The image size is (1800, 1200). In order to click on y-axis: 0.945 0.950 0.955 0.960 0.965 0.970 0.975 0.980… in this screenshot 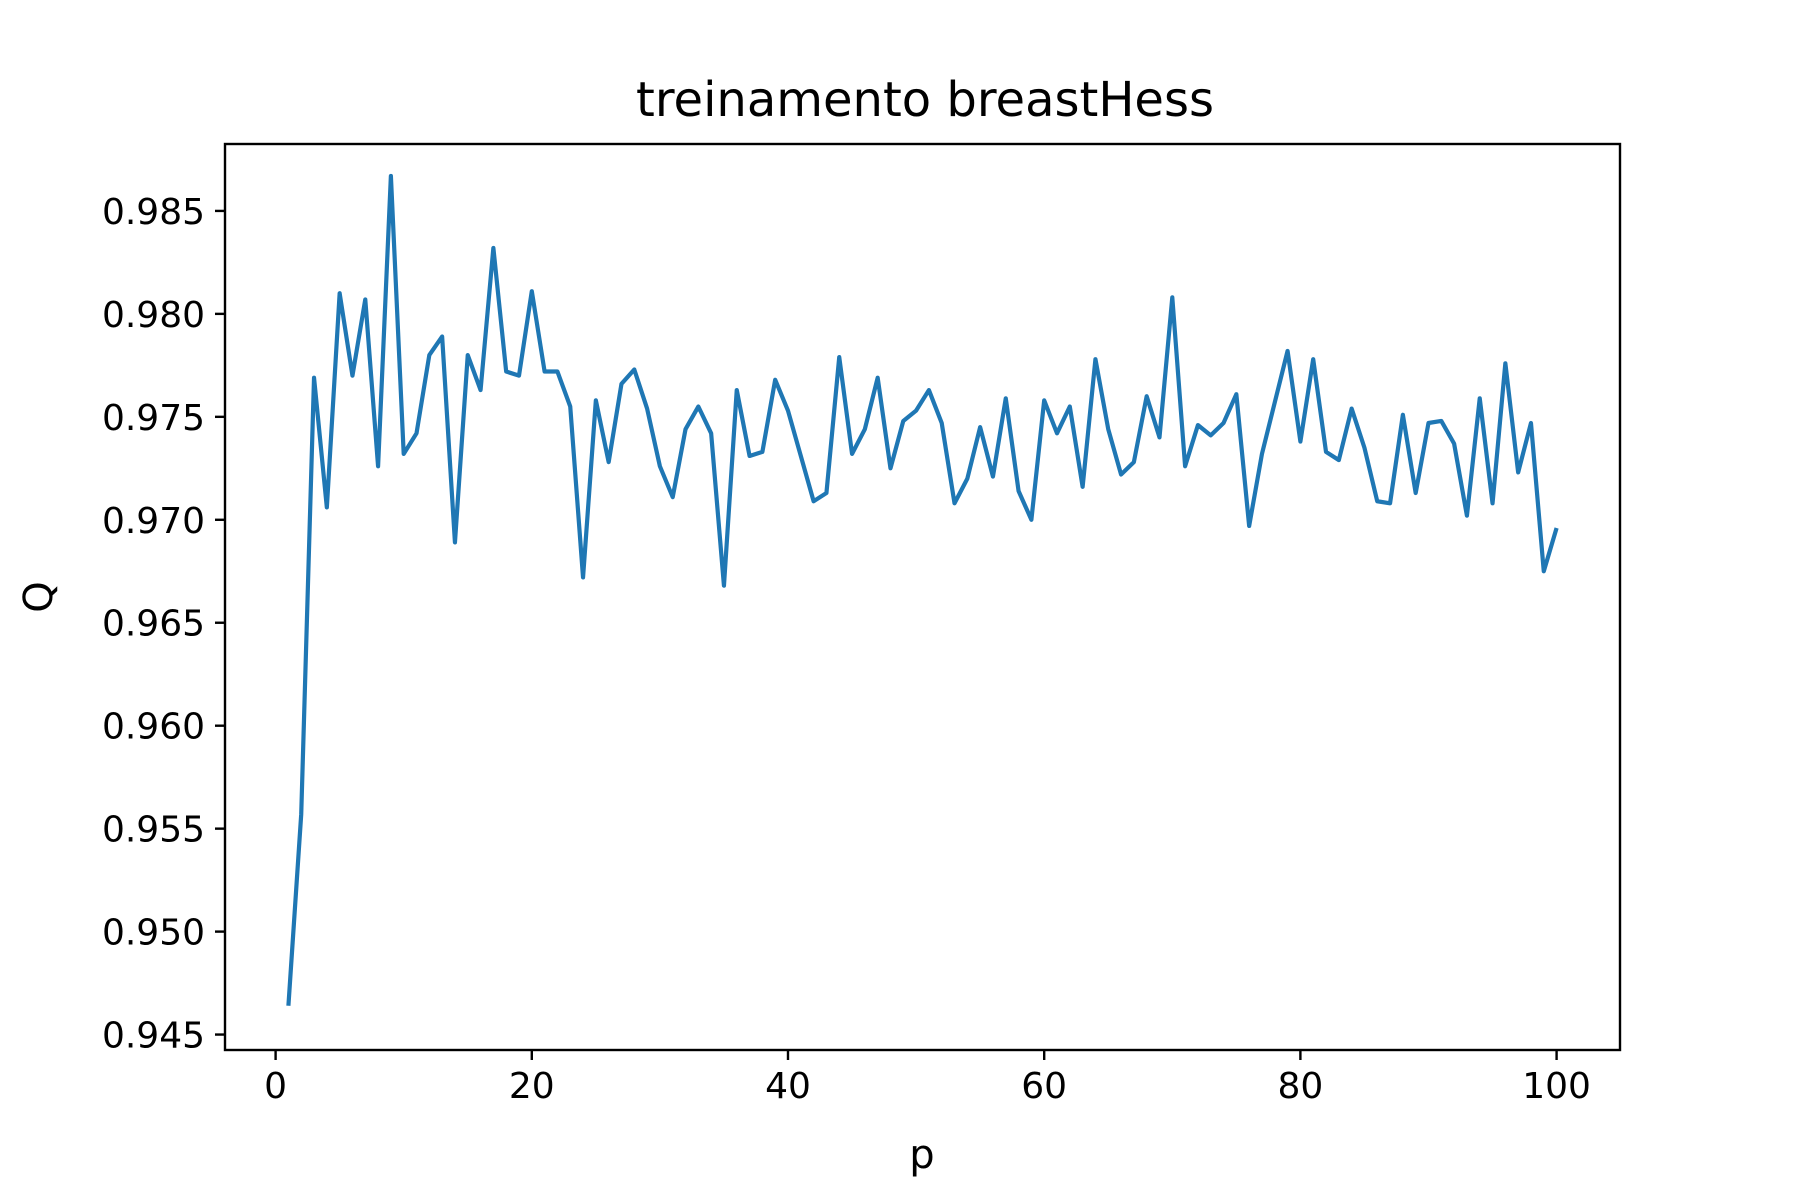, I will do `click(163, 624)`.